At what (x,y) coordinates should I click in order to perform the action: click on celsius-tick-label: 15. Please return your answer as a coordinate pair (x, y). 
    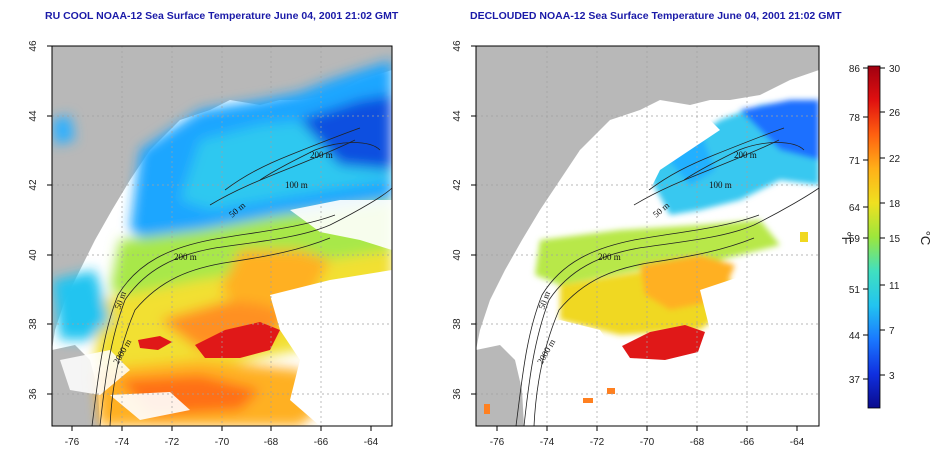
    Looking at the image, I should click on (895, 239).